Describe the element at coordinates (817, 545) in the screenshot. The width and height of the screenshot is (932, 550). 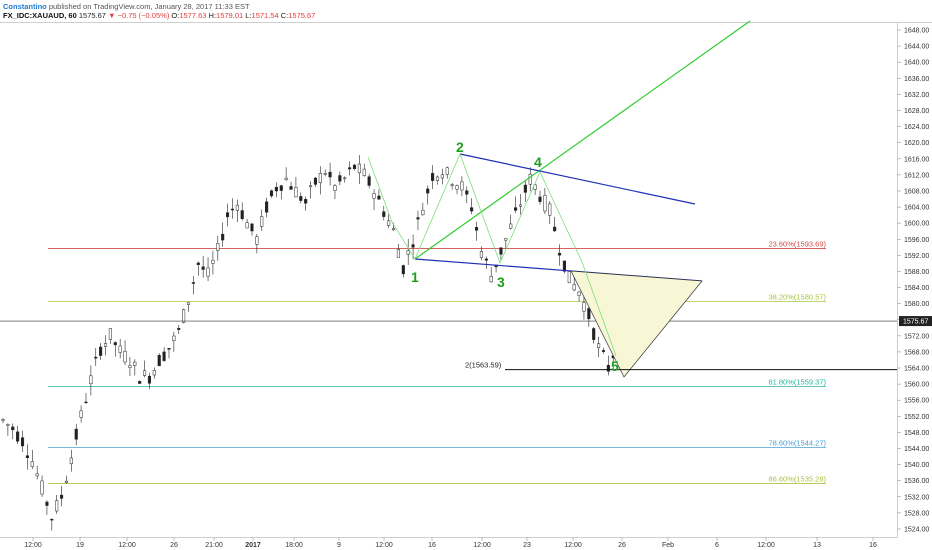
I see `x-tick-label: 13` at that location.